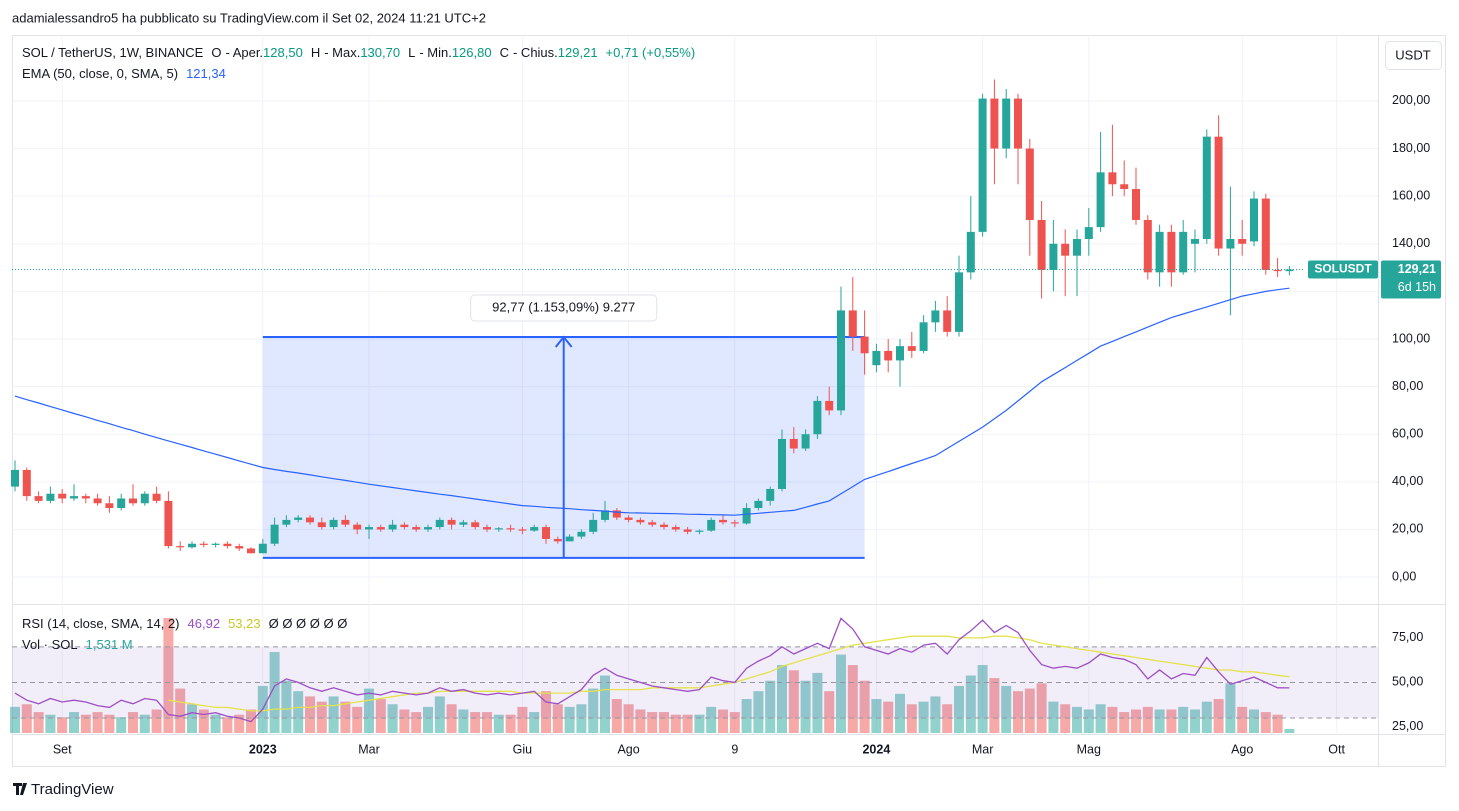 The image size is (1459, 811). I want to click on ohlc-name: - Aper., so click(244, 52).